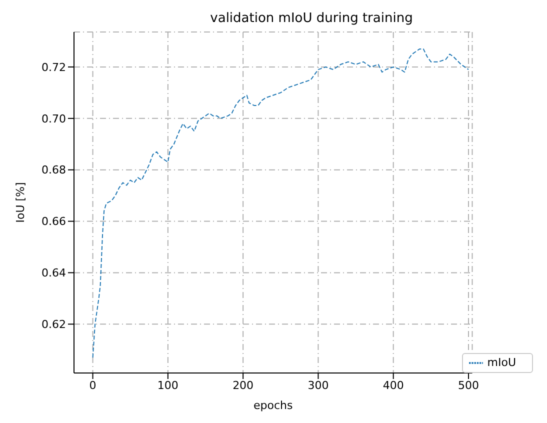  I want to click on x-tick-label: 300, so click(318, 385).